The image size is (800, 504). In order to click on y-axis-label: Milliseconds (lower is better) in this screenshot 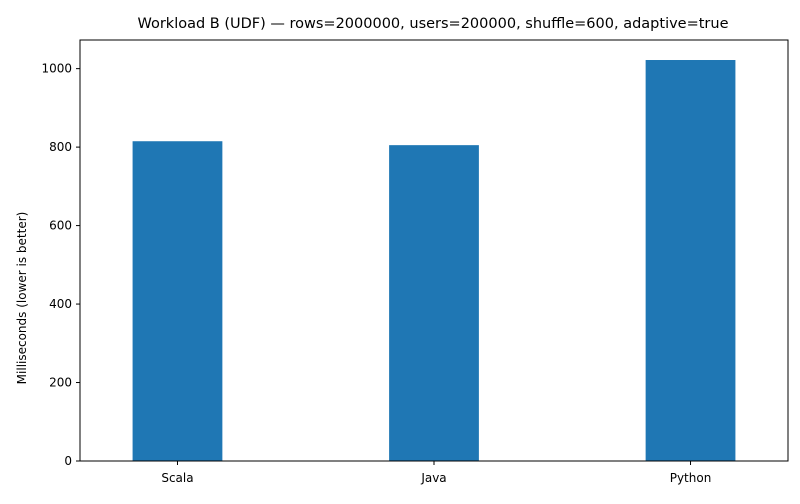, I will do `click(22, 298)`.